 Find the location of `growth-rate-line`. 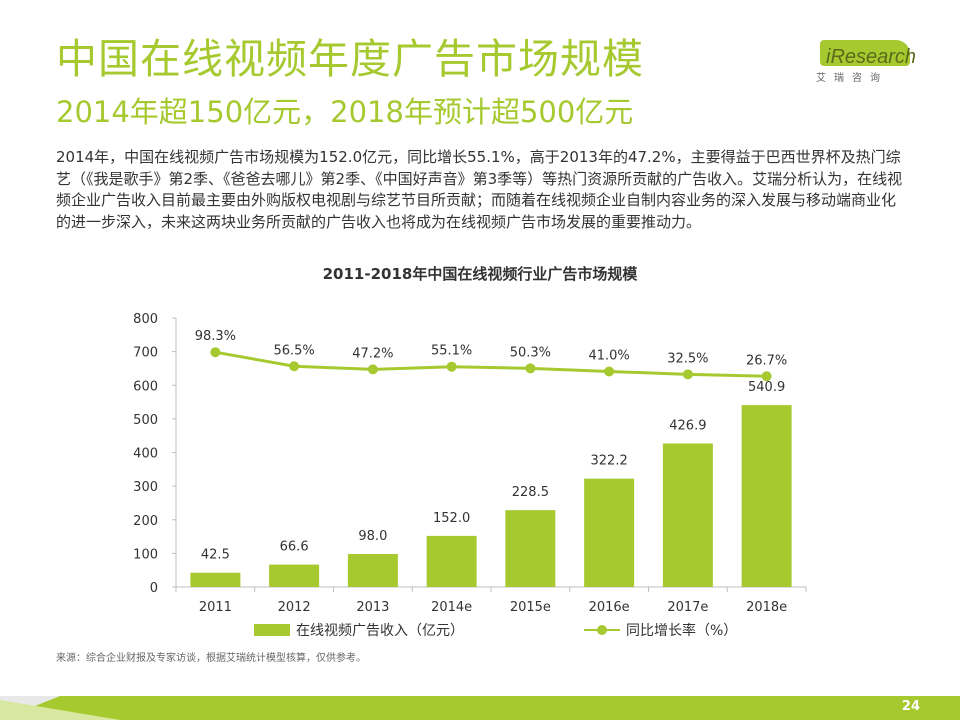

growth-rate-line is located at coordinates (491, 364).